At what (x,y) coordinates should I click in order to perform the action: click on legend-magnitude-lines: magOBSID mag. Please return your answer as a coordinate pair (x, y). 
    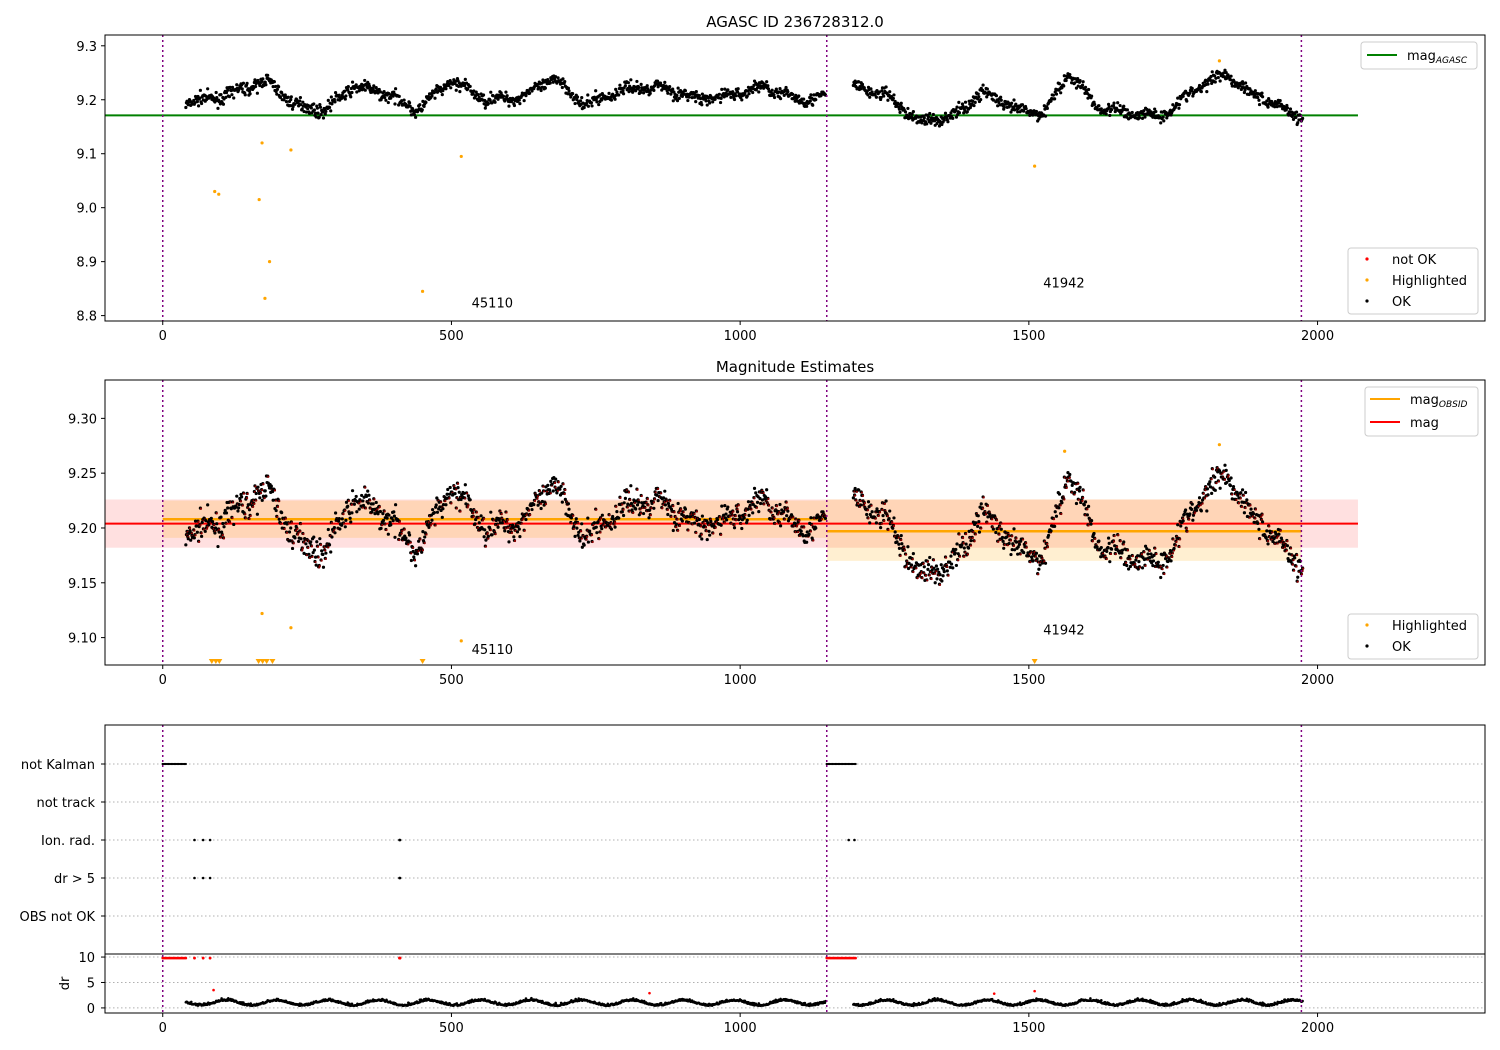
    Looking at the image, I should click on (1421, 411).